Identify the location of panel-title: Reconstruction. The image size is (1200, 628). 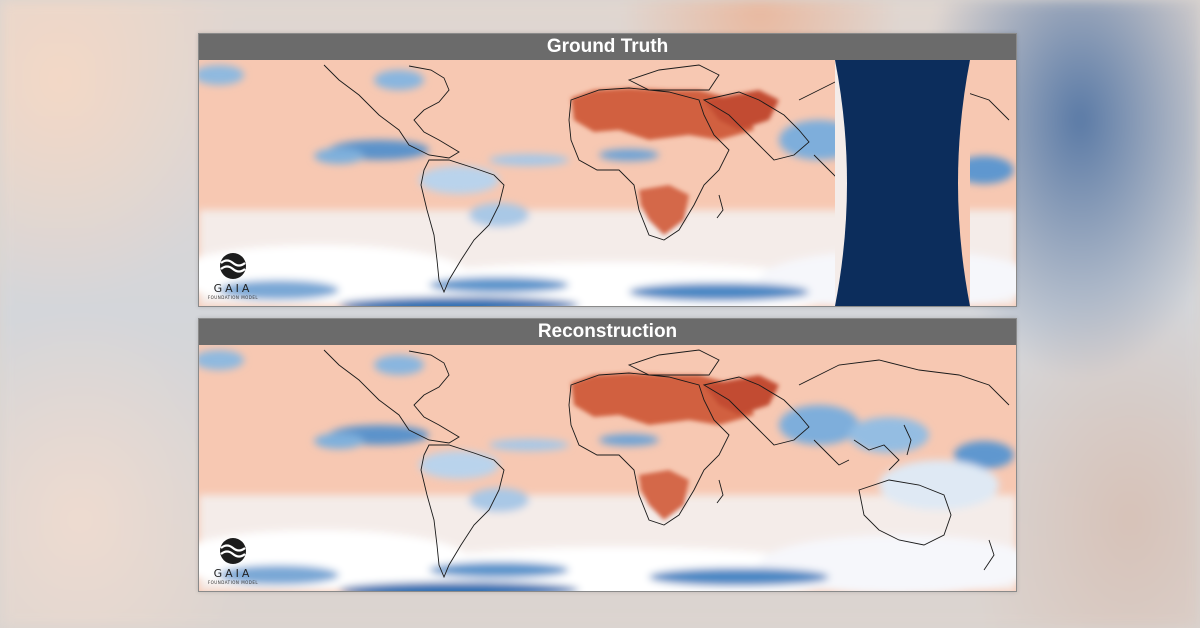
(607, 332).